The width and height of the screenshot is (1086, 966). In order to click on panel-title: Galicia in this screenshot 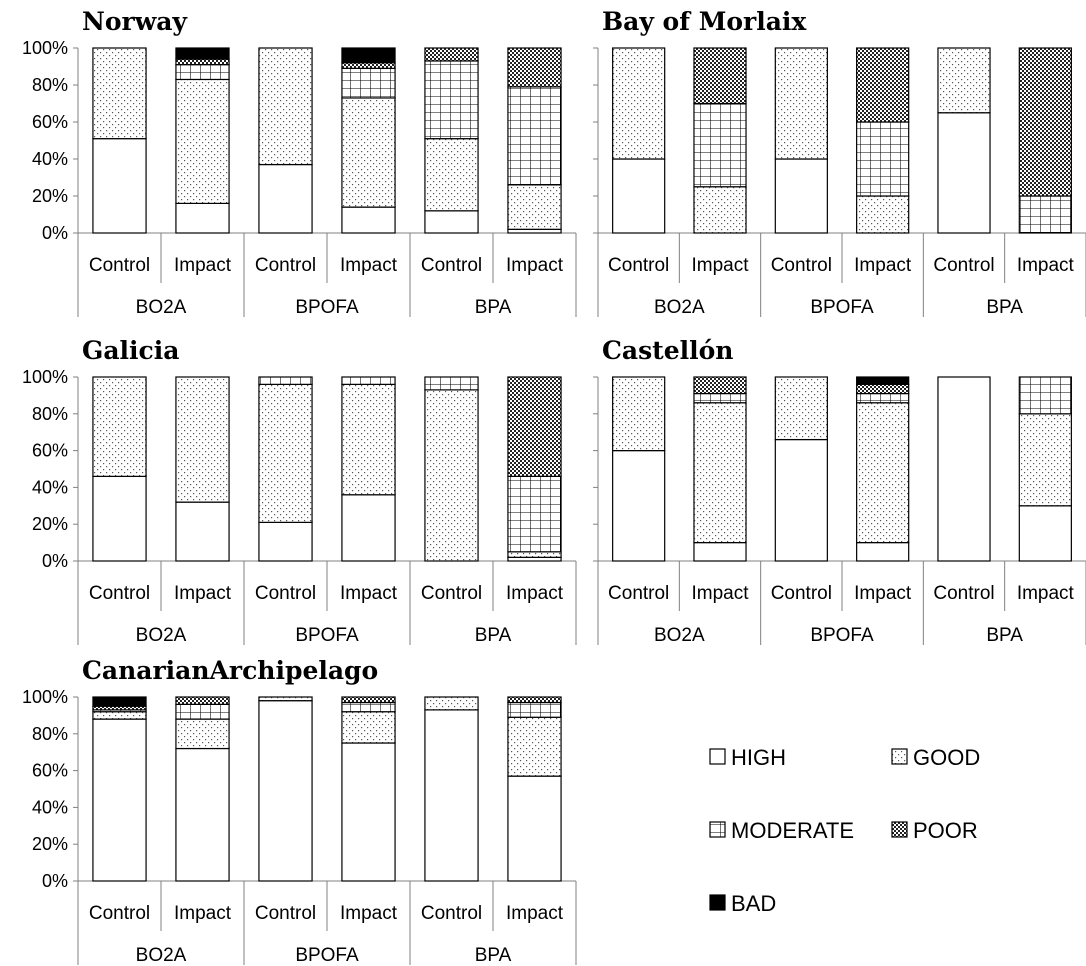, I will do `click(130, 350)`.